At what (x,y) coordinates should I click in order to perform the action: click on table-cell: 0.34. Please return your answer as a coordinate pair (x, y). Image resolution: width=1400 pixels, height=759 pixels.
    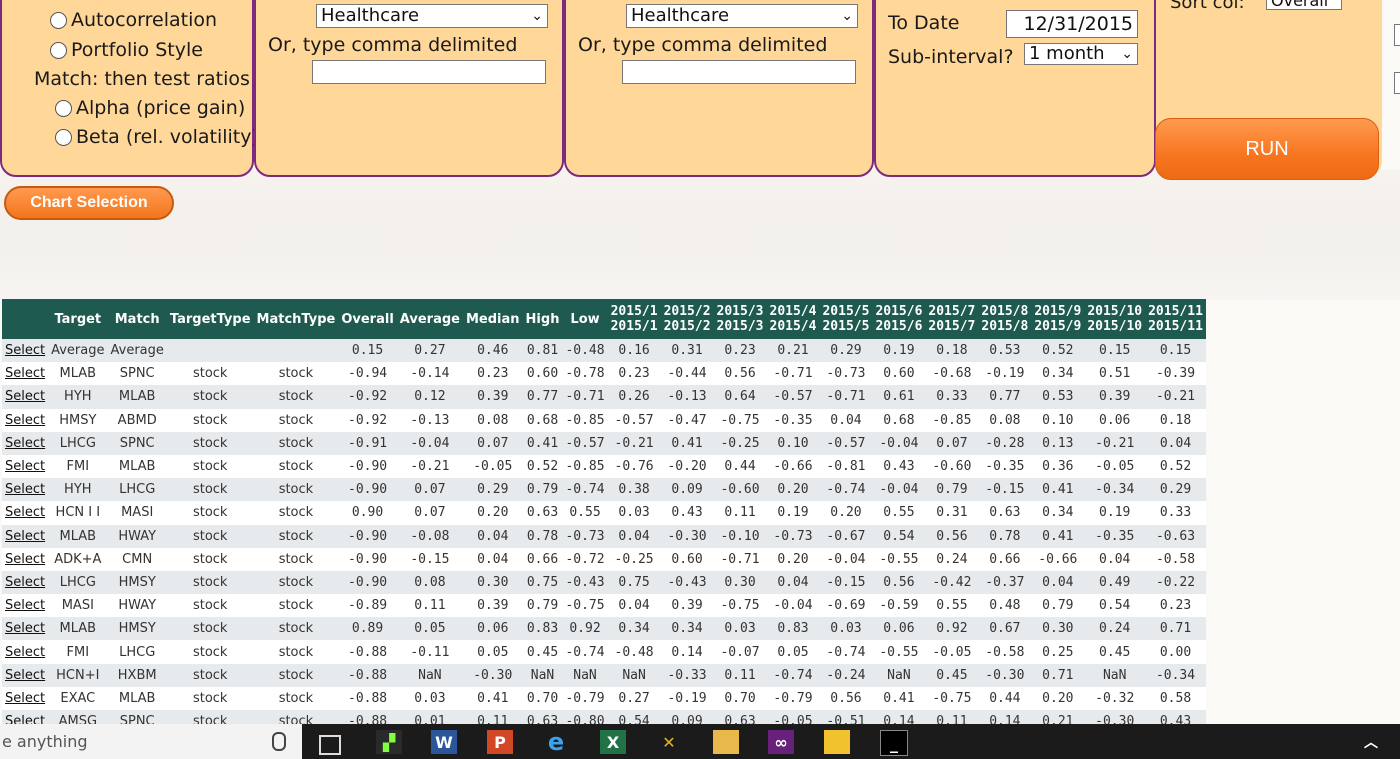
    Looking at the image, I should click on (1058, 513).